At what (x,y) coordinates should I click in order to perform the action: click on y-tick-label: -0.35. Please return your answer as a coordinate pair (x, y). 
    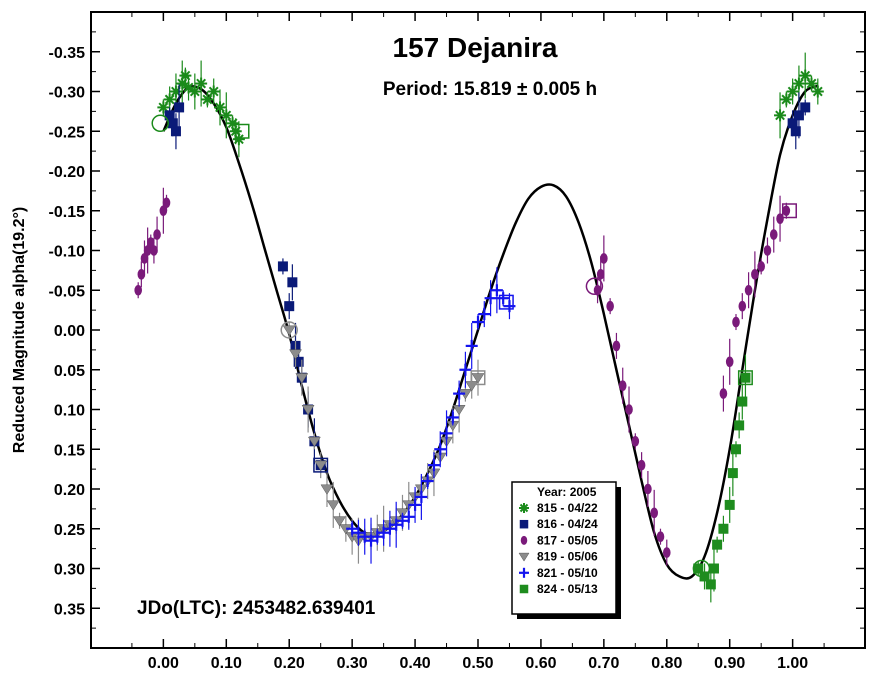
    Looking at the image, I should click on (67, 53).